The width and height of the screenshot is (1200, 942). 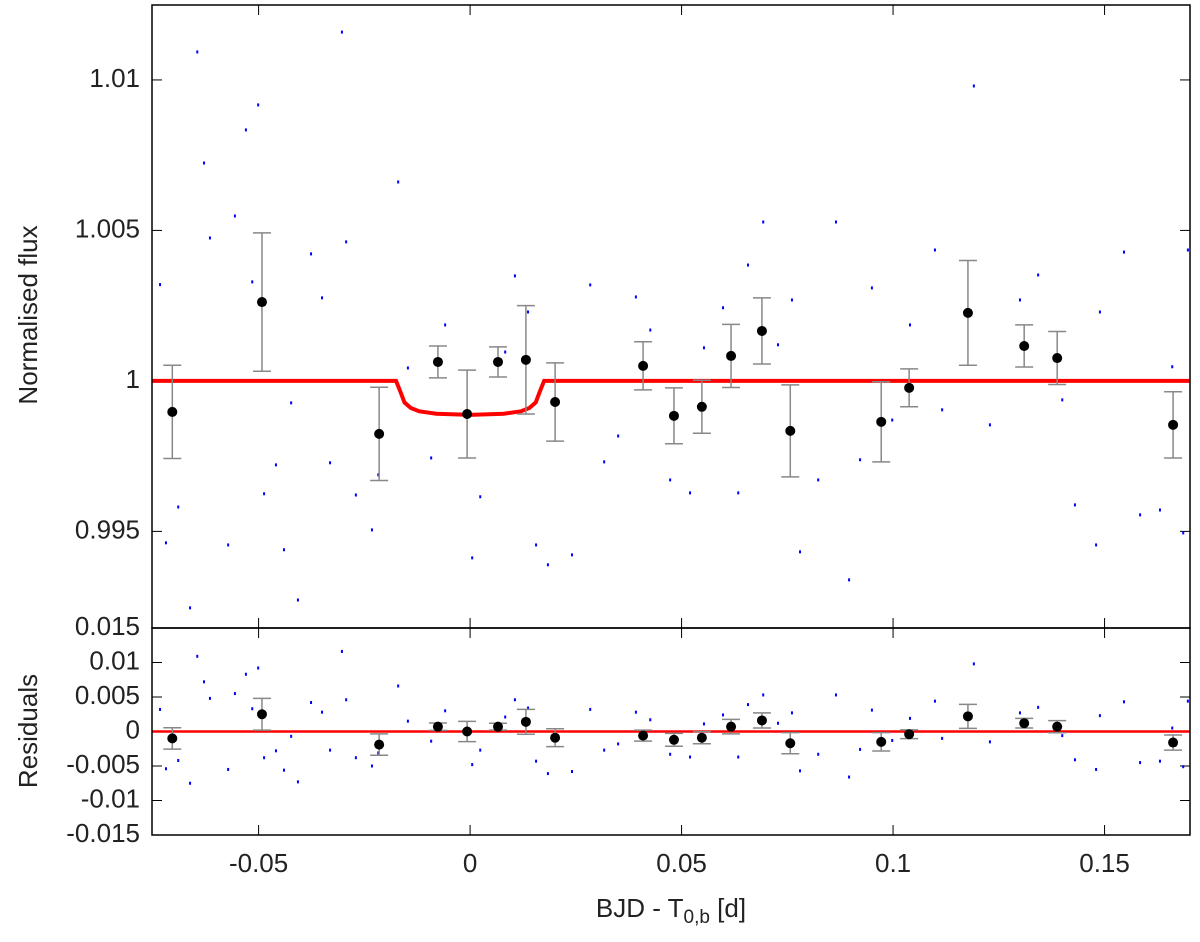 I want to click on x-axis-label: BJD - T0,b [d], so click(x=671, y=910).